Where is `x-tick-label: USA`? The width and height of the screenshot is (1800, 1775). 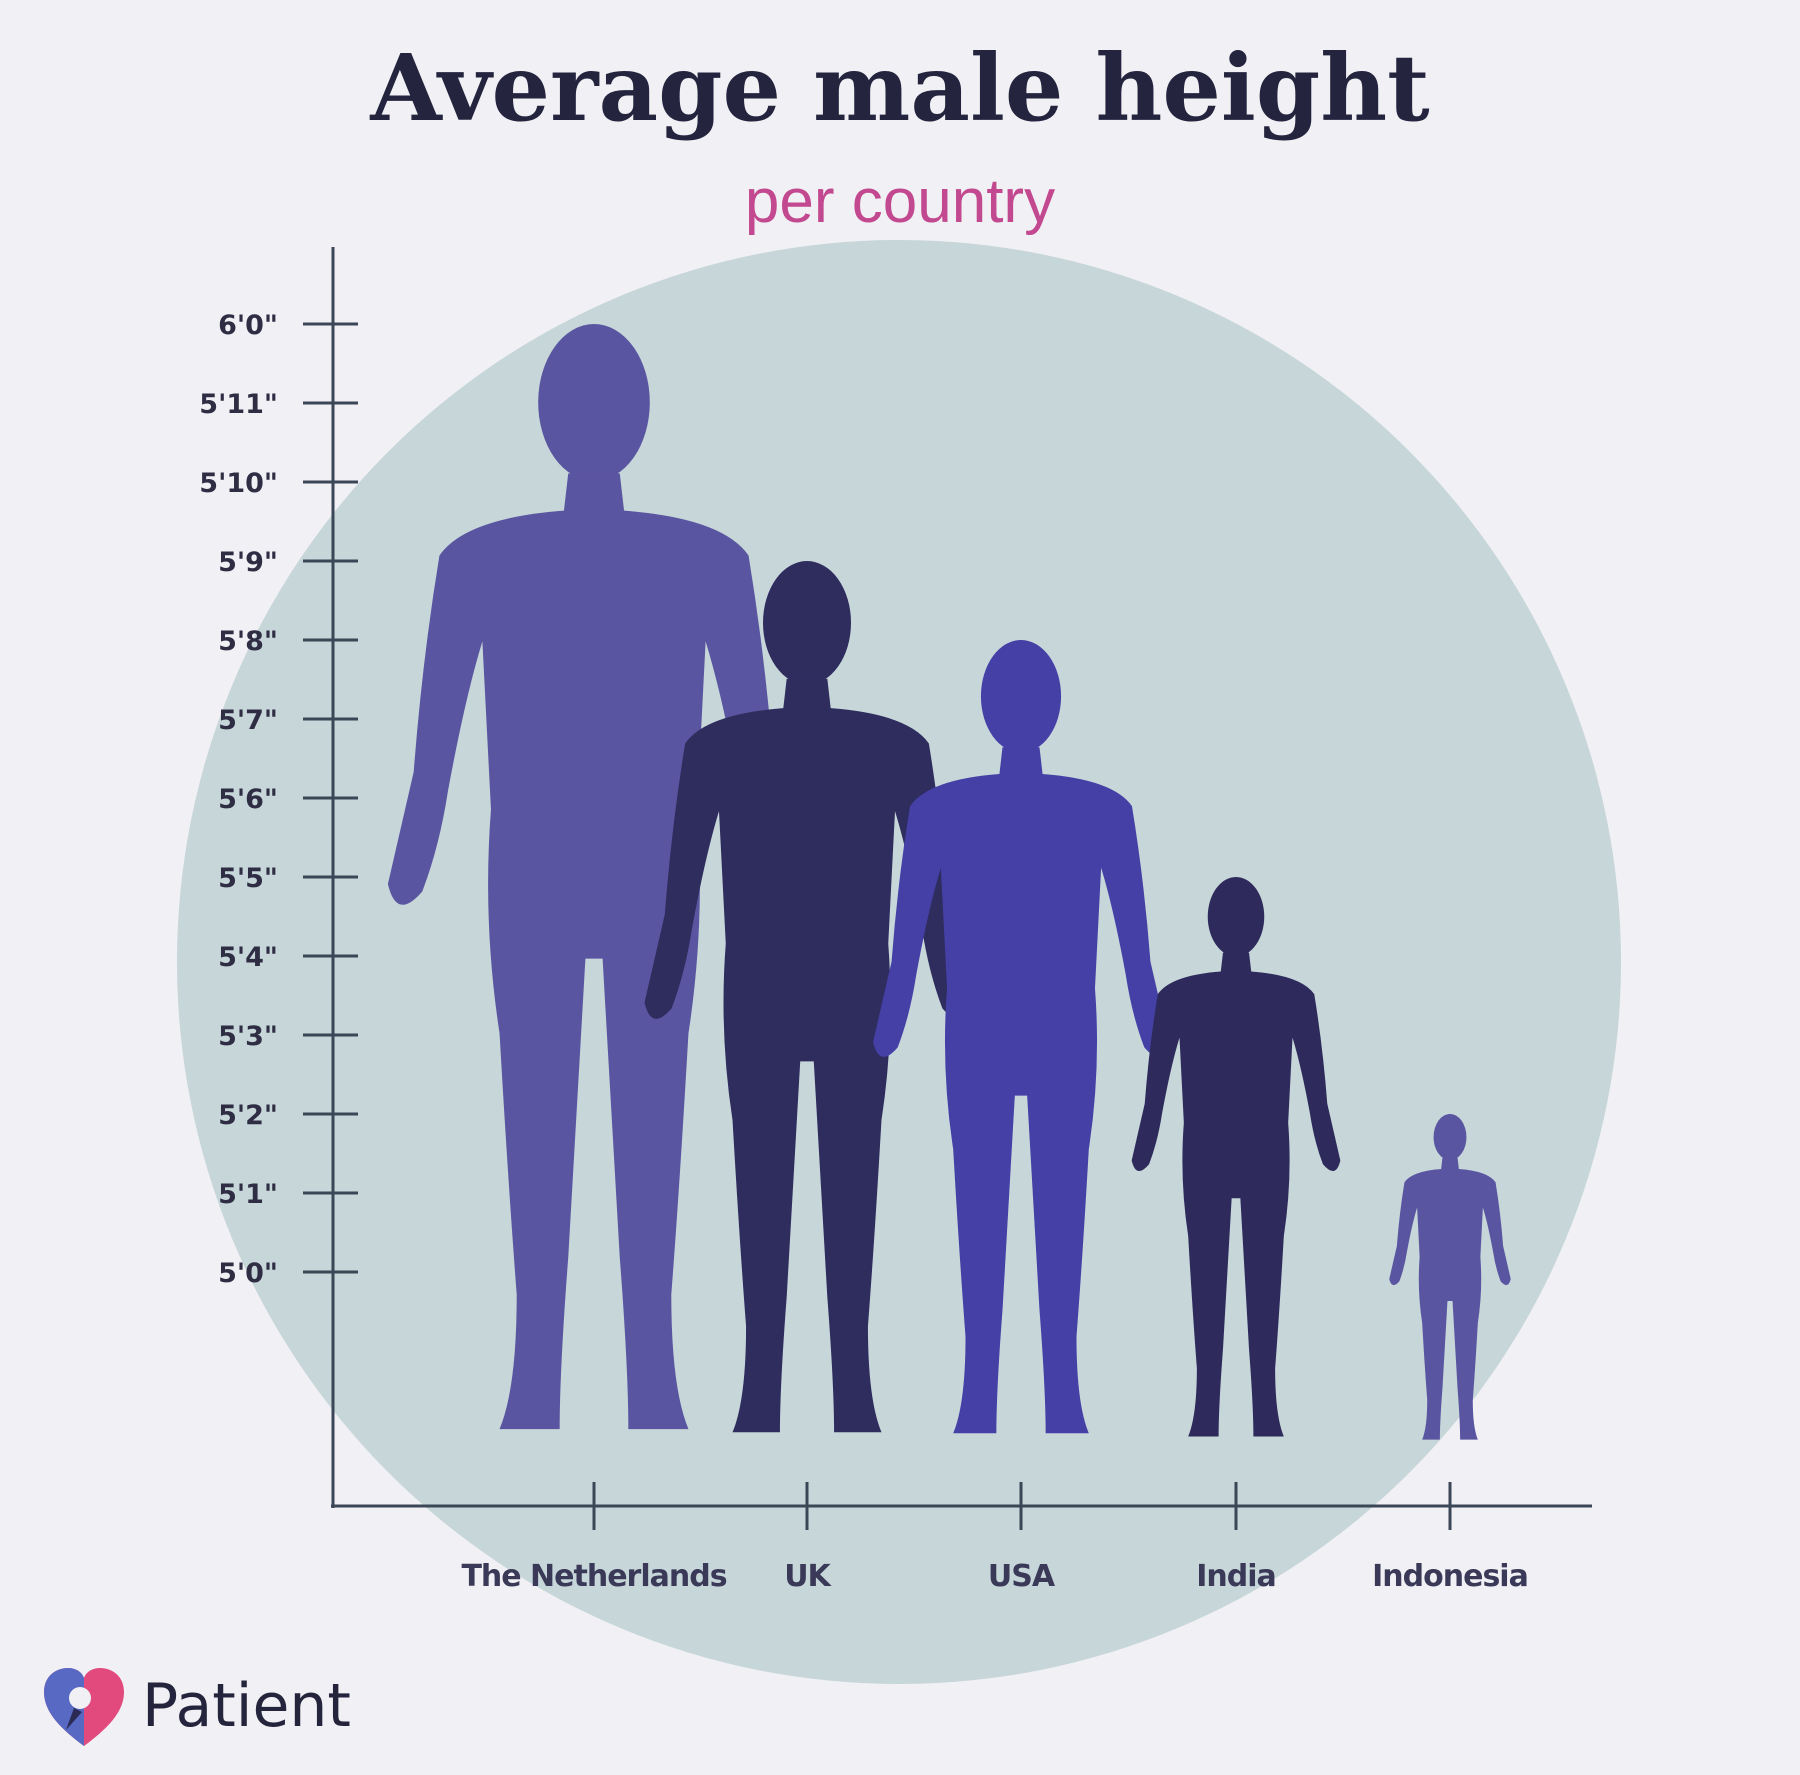
x-tick-label: USA is located at coordinates (1022, 1576).